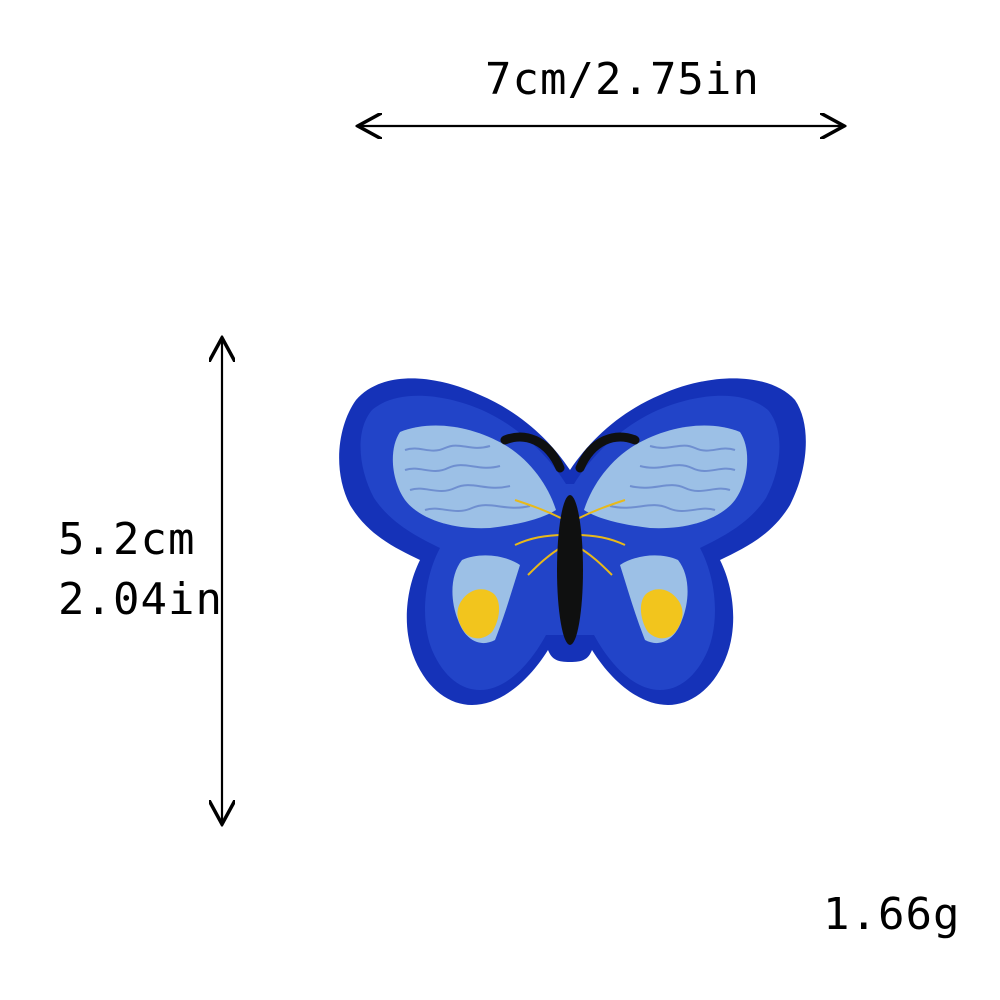  What do you see at coordinates (892, 914) in the screenshot?
I see `weight-label: 1.66g` at bounding box center [892, 914].